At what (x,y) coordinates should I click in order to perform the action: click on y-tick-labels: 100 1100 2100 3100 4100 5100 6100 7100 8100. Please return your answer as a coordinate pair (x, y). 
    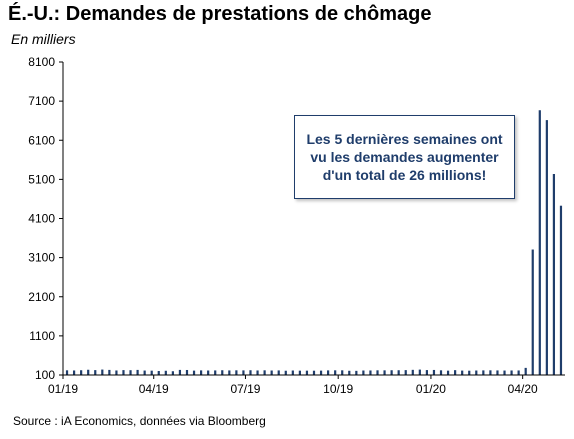
    Looking at the image, I should click on (41, 218).